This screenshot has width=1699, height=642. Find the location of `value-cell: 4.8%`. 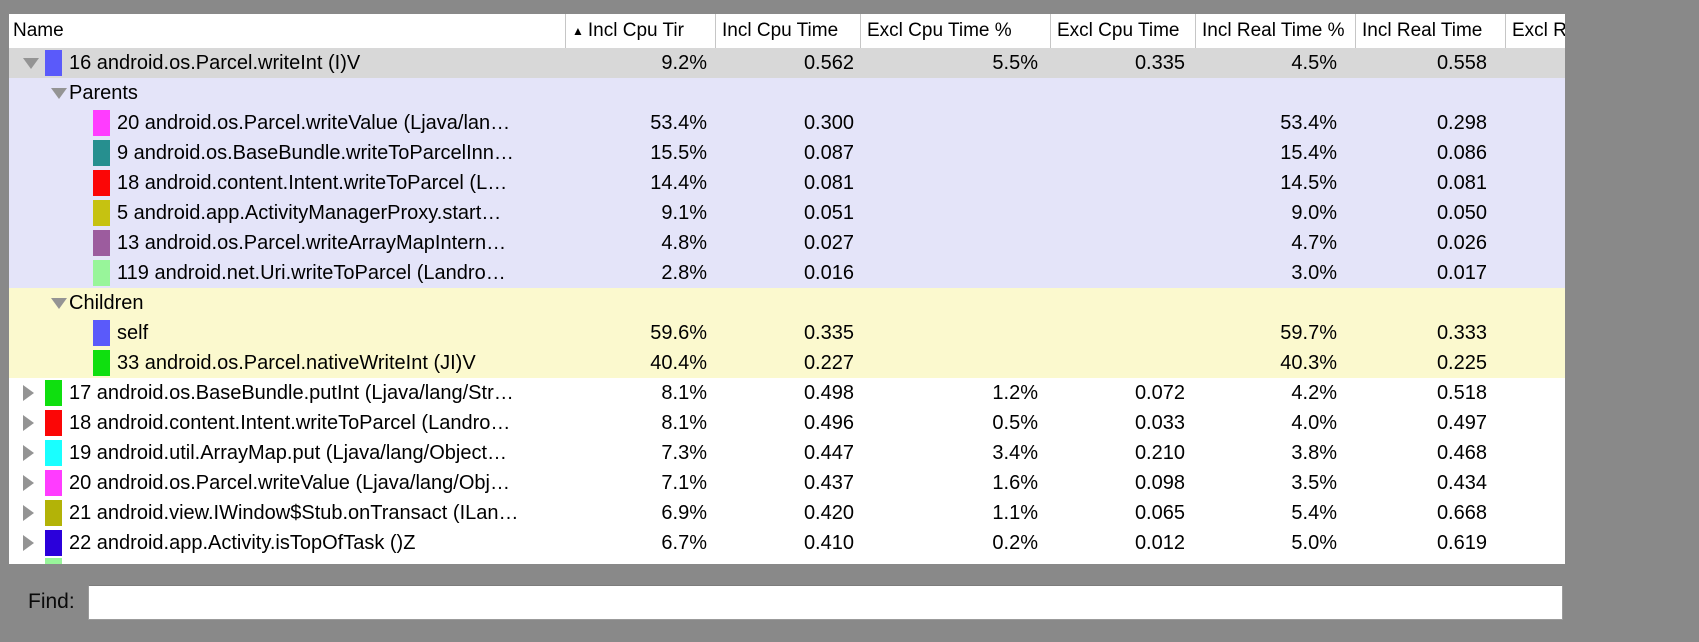

value-cell: 4.8% is located at coordinates (684, 242).